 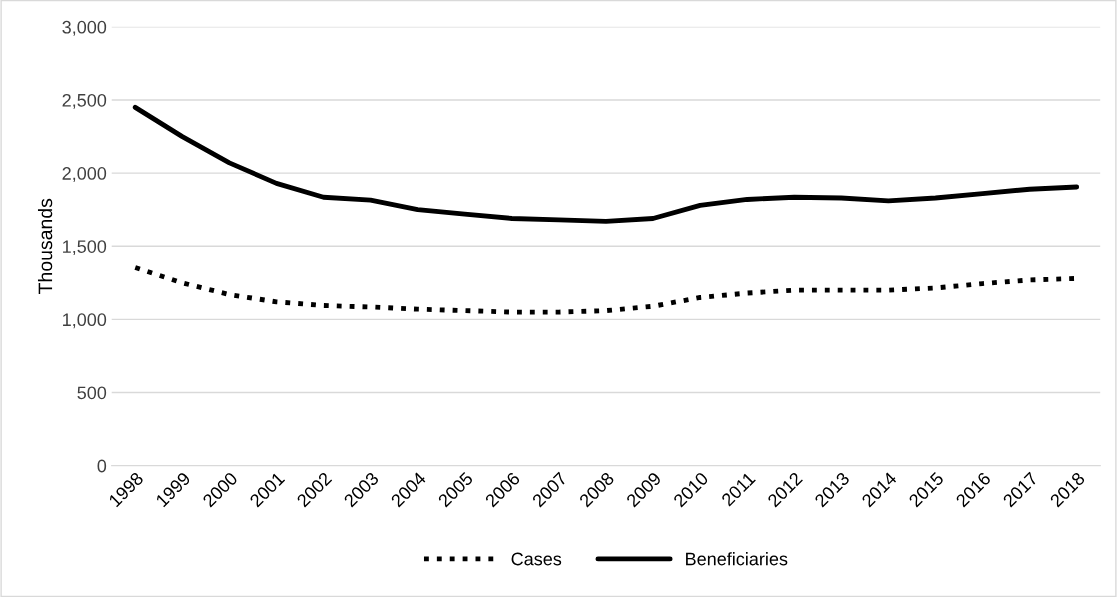 What do you see at coordinates (85, 321) in the screenshot?
I see `y-tick-label: 1,000` at bounding box center [85, 321].